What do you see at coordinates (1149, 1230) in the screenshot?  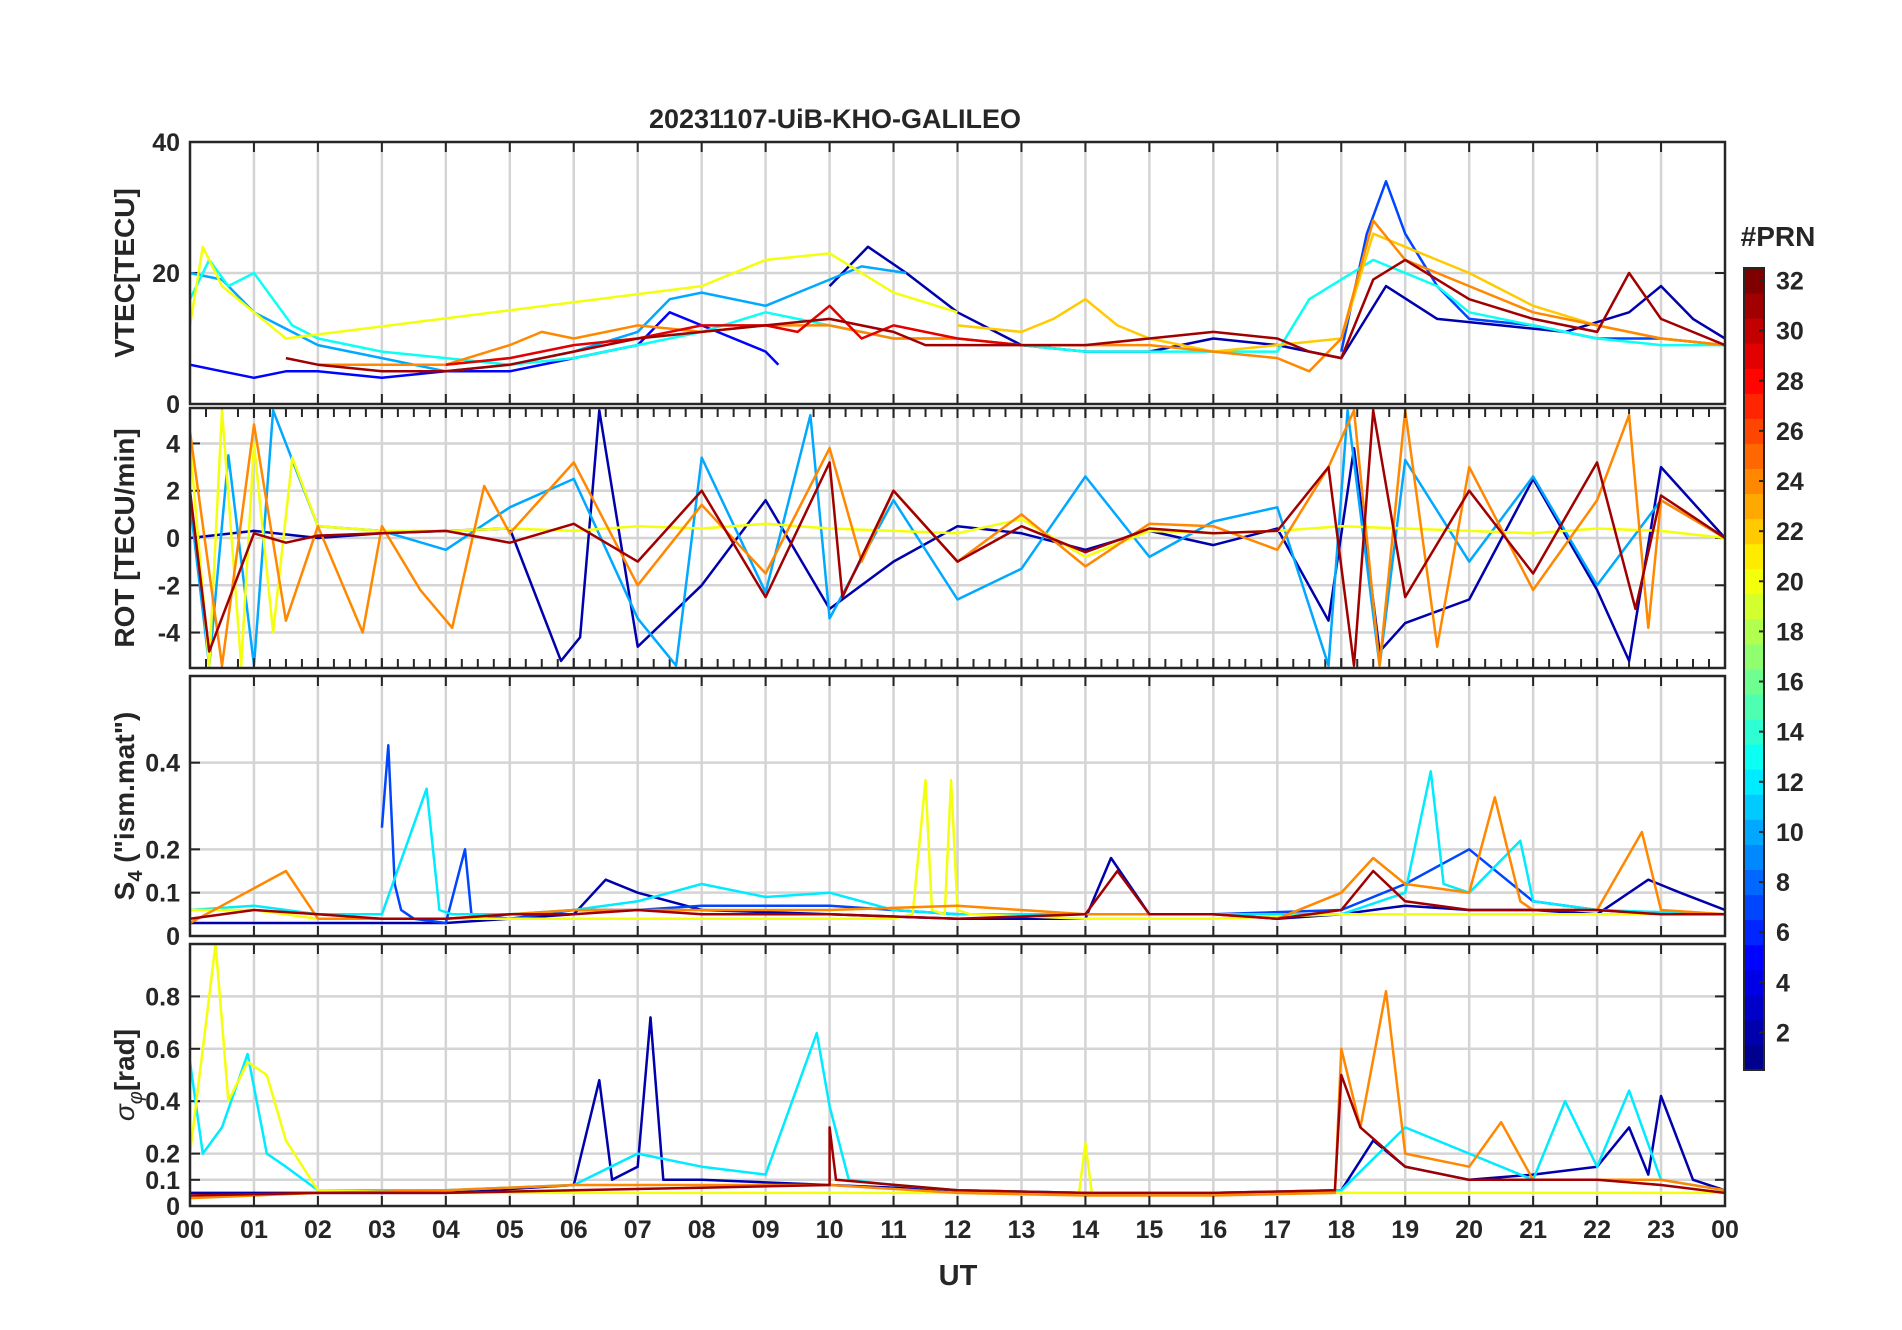 I see `x-tick-label: 15` at bounding box center [1149, 1230].